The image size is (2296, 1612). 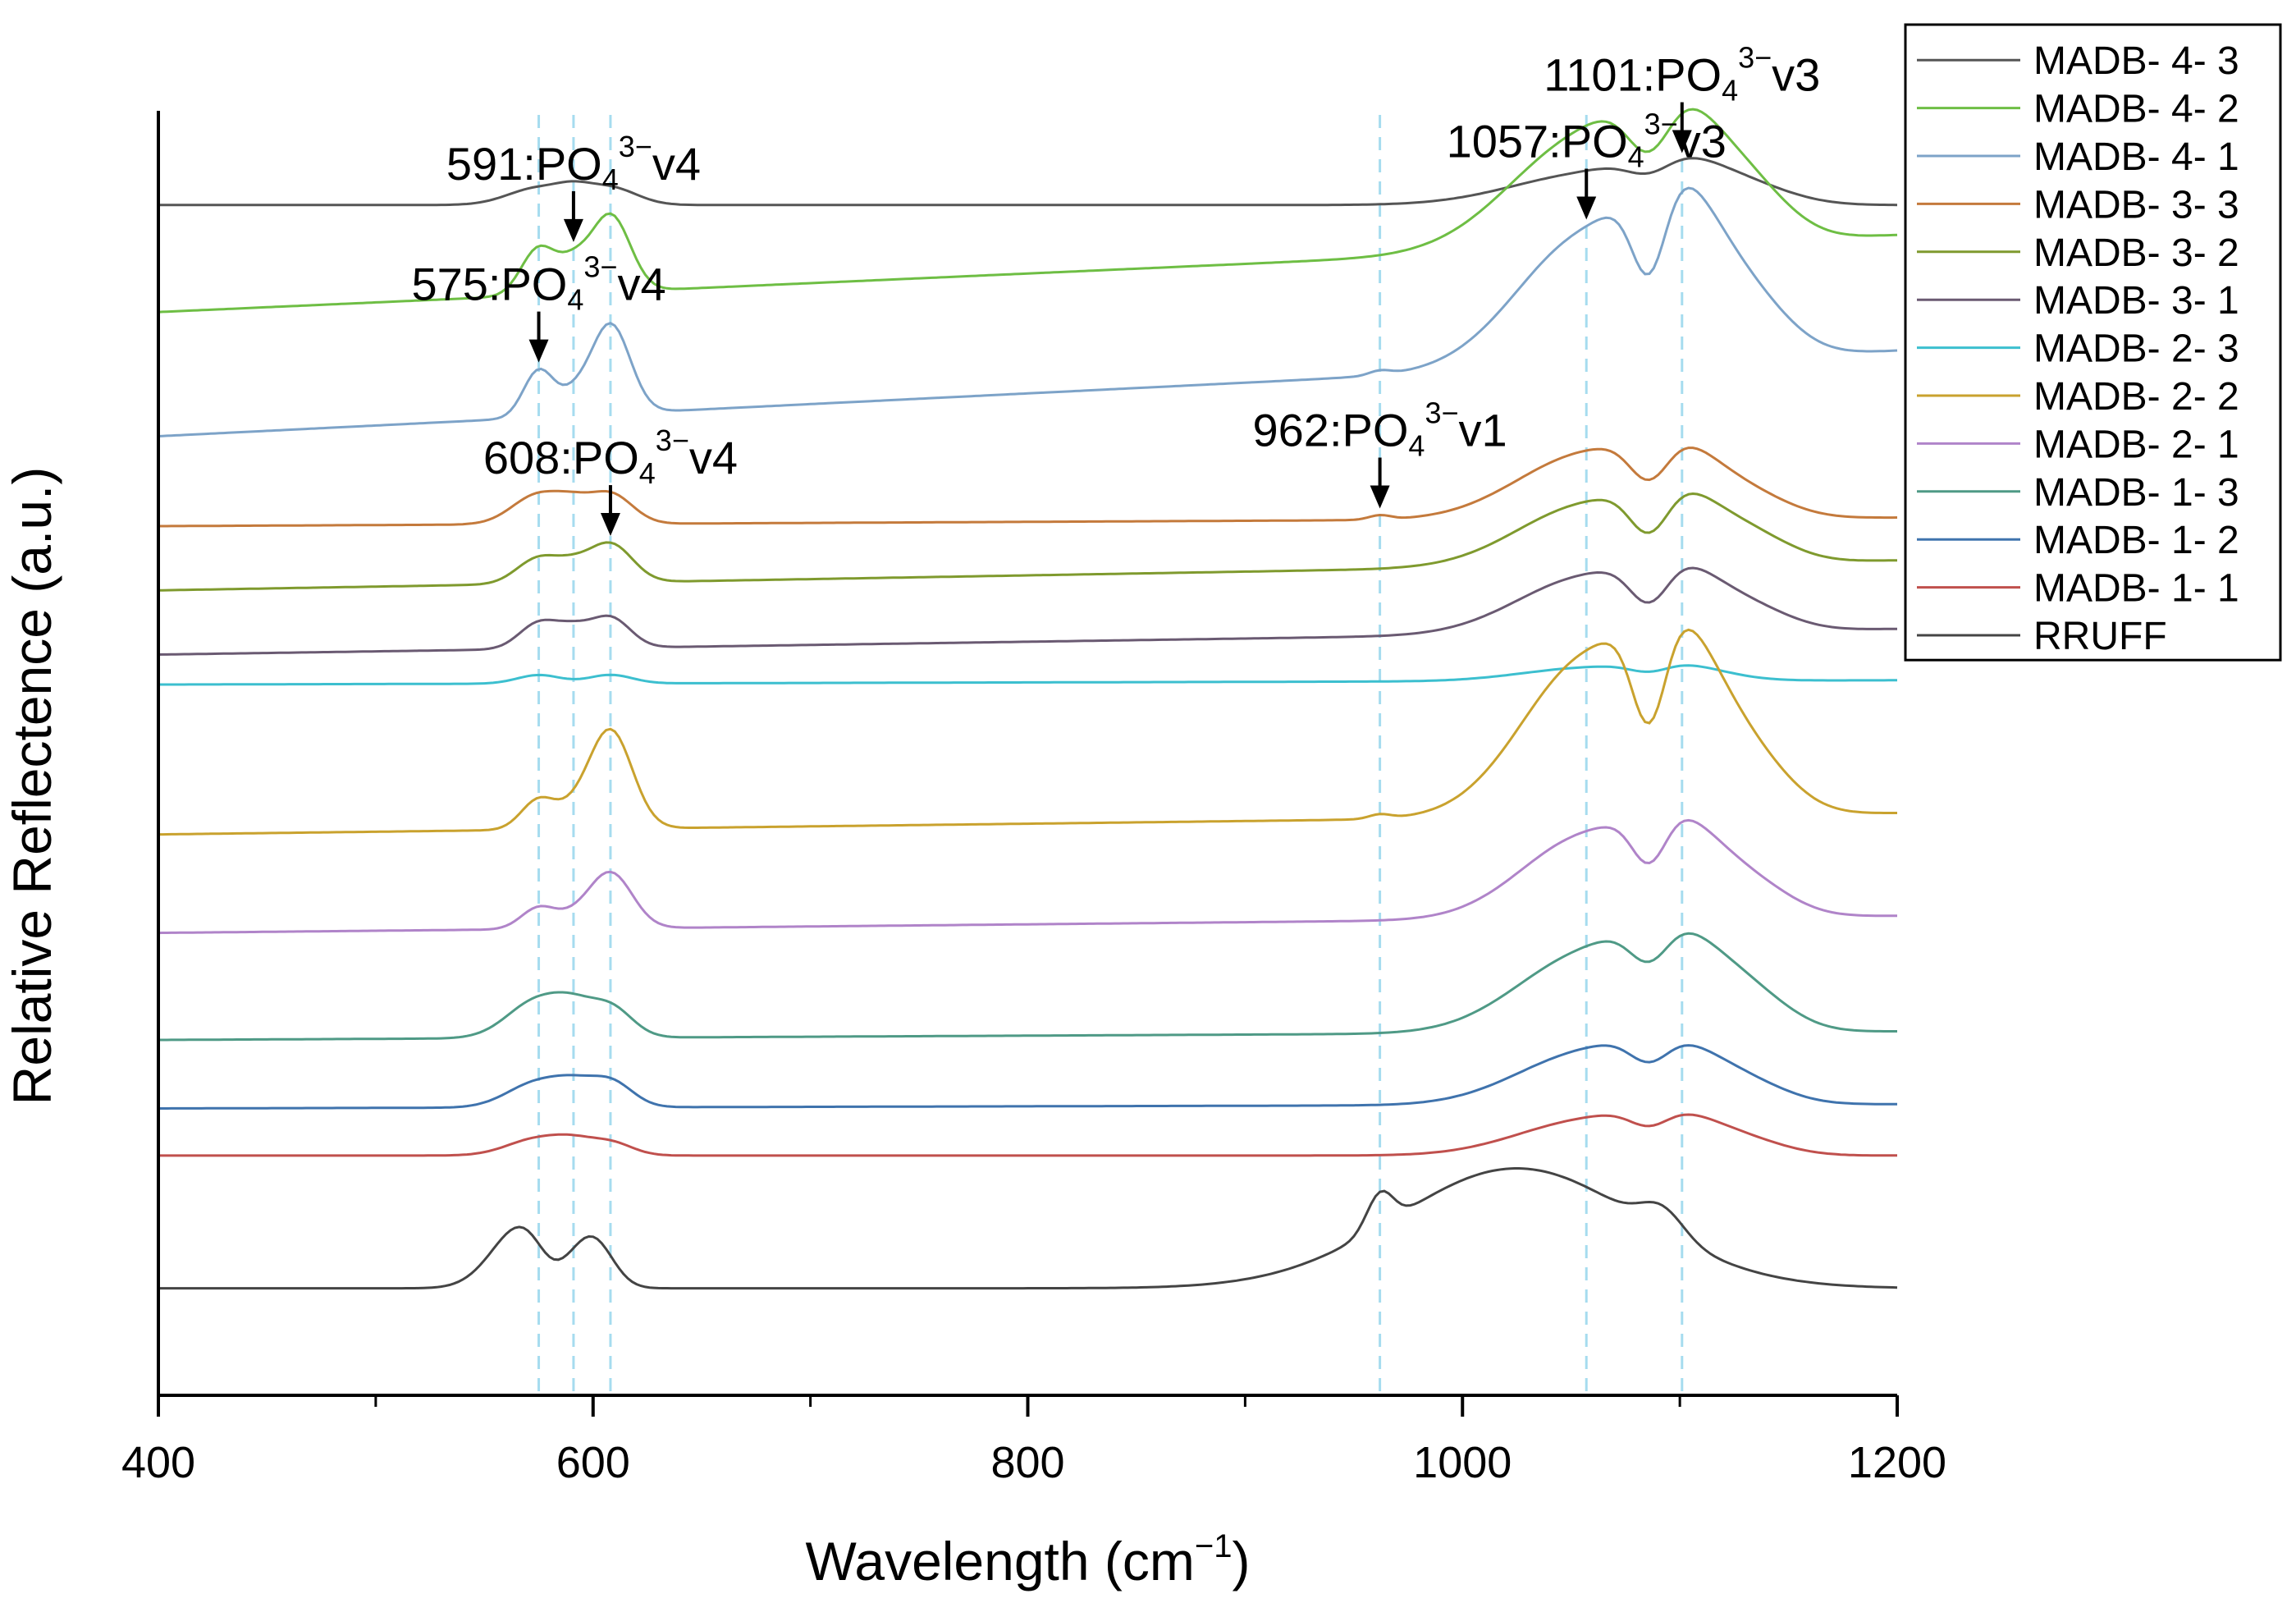 What do you see at coordinates (2136, 301) in the screenshot?
I see `legend-label: MADB- 3- 1` at bounding box center [2136, 301].